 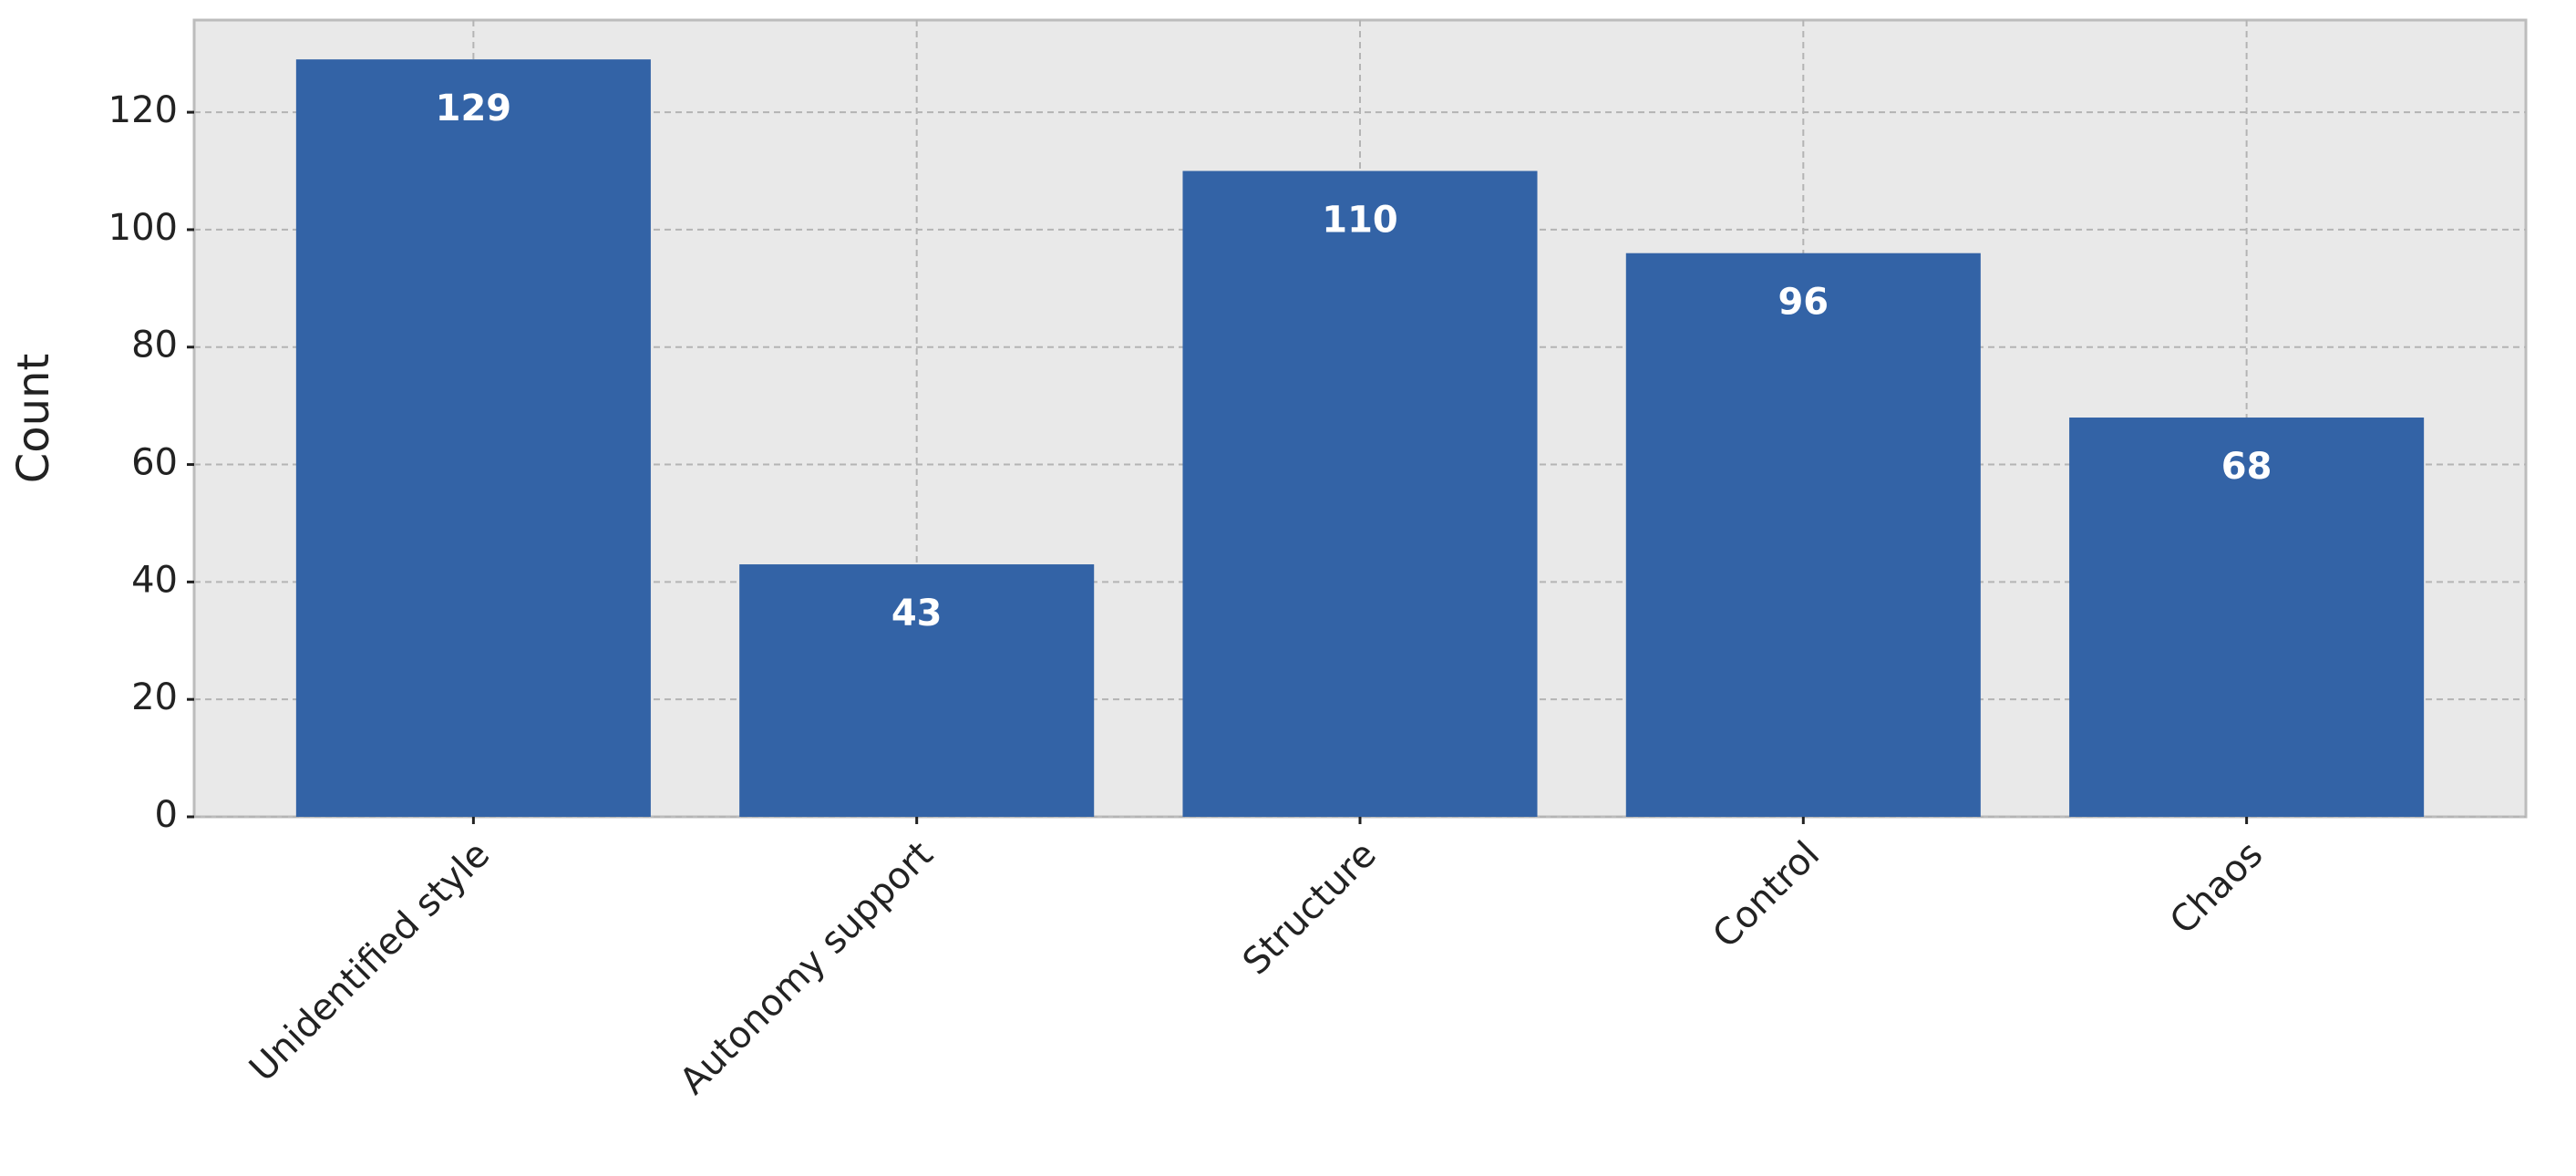 I want to click on x-tick-label: Autonomy support, so click(x=806, y=967).